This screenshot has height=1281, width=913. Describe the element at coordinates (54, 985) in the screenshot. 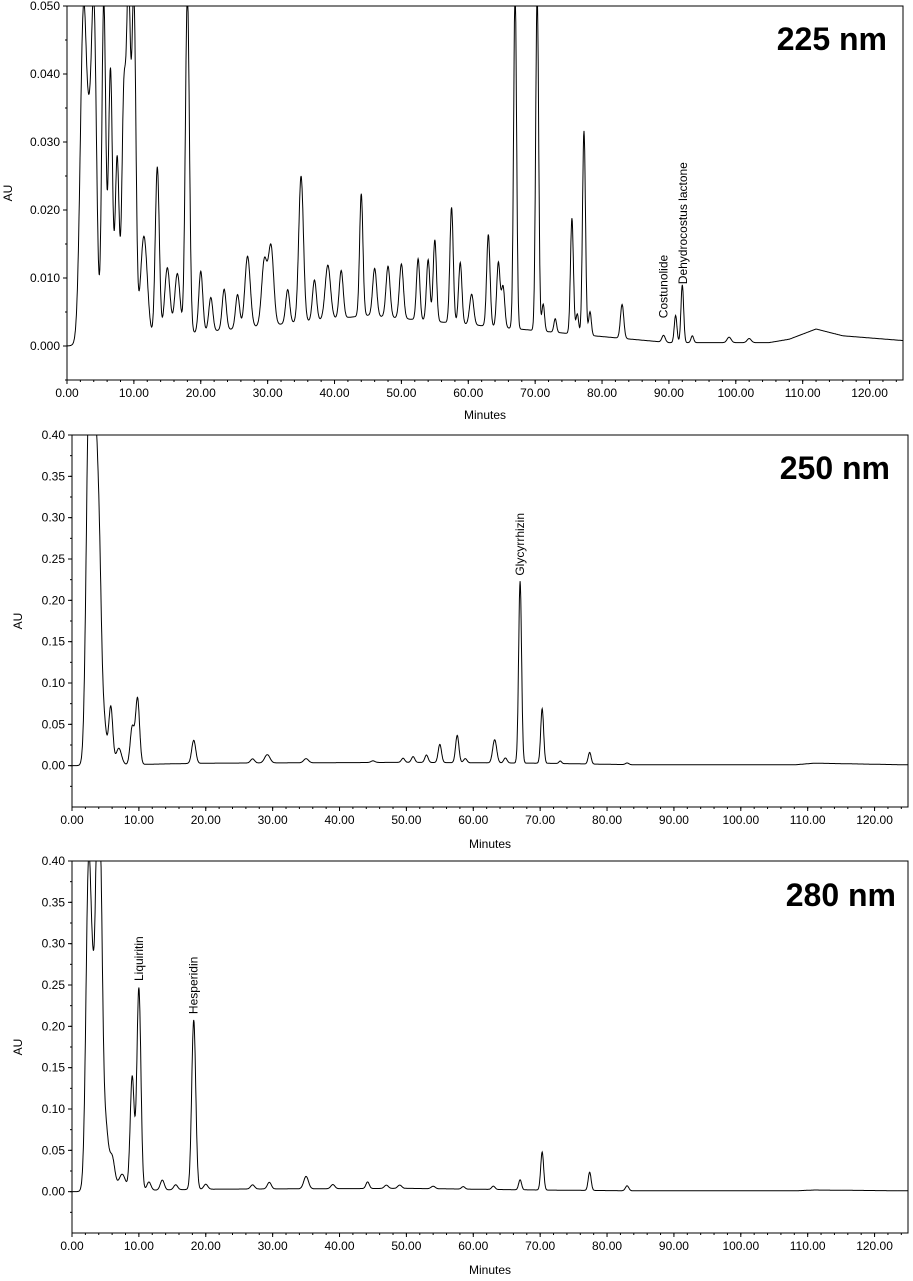

I see `y-tick-label-280nm: 0.25` at that location.